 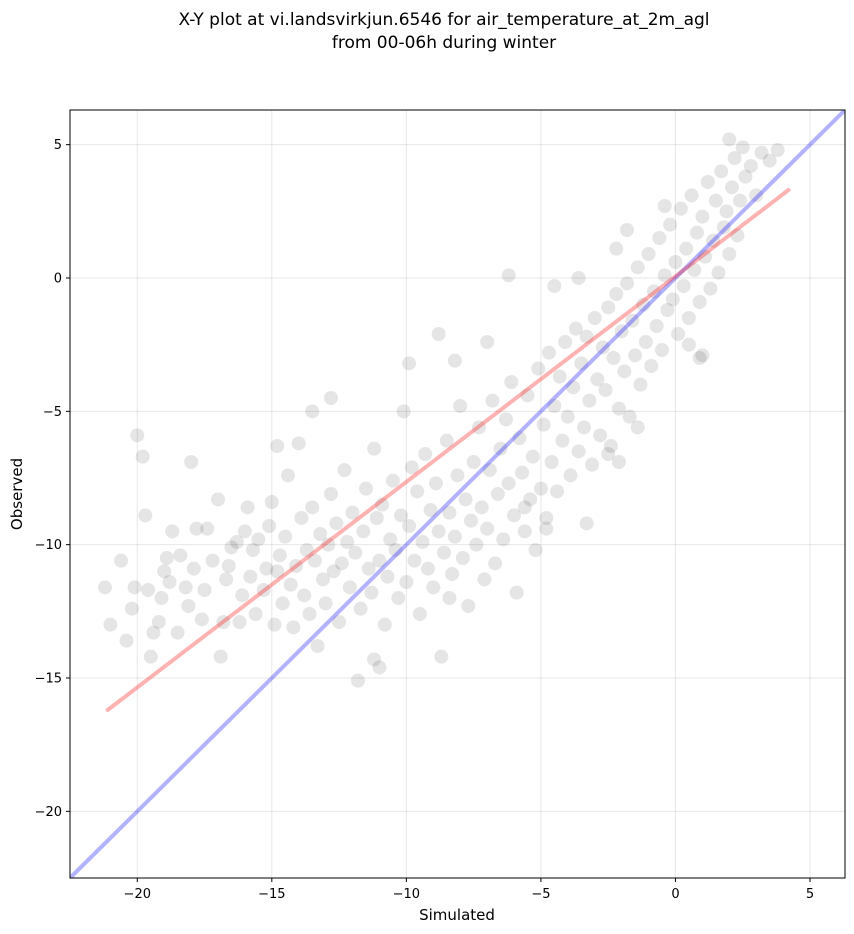 What do you see at coordinates (810, 894) in the screenshot?
I see `x-tick-label: 5` at bounding box center [810, 894].